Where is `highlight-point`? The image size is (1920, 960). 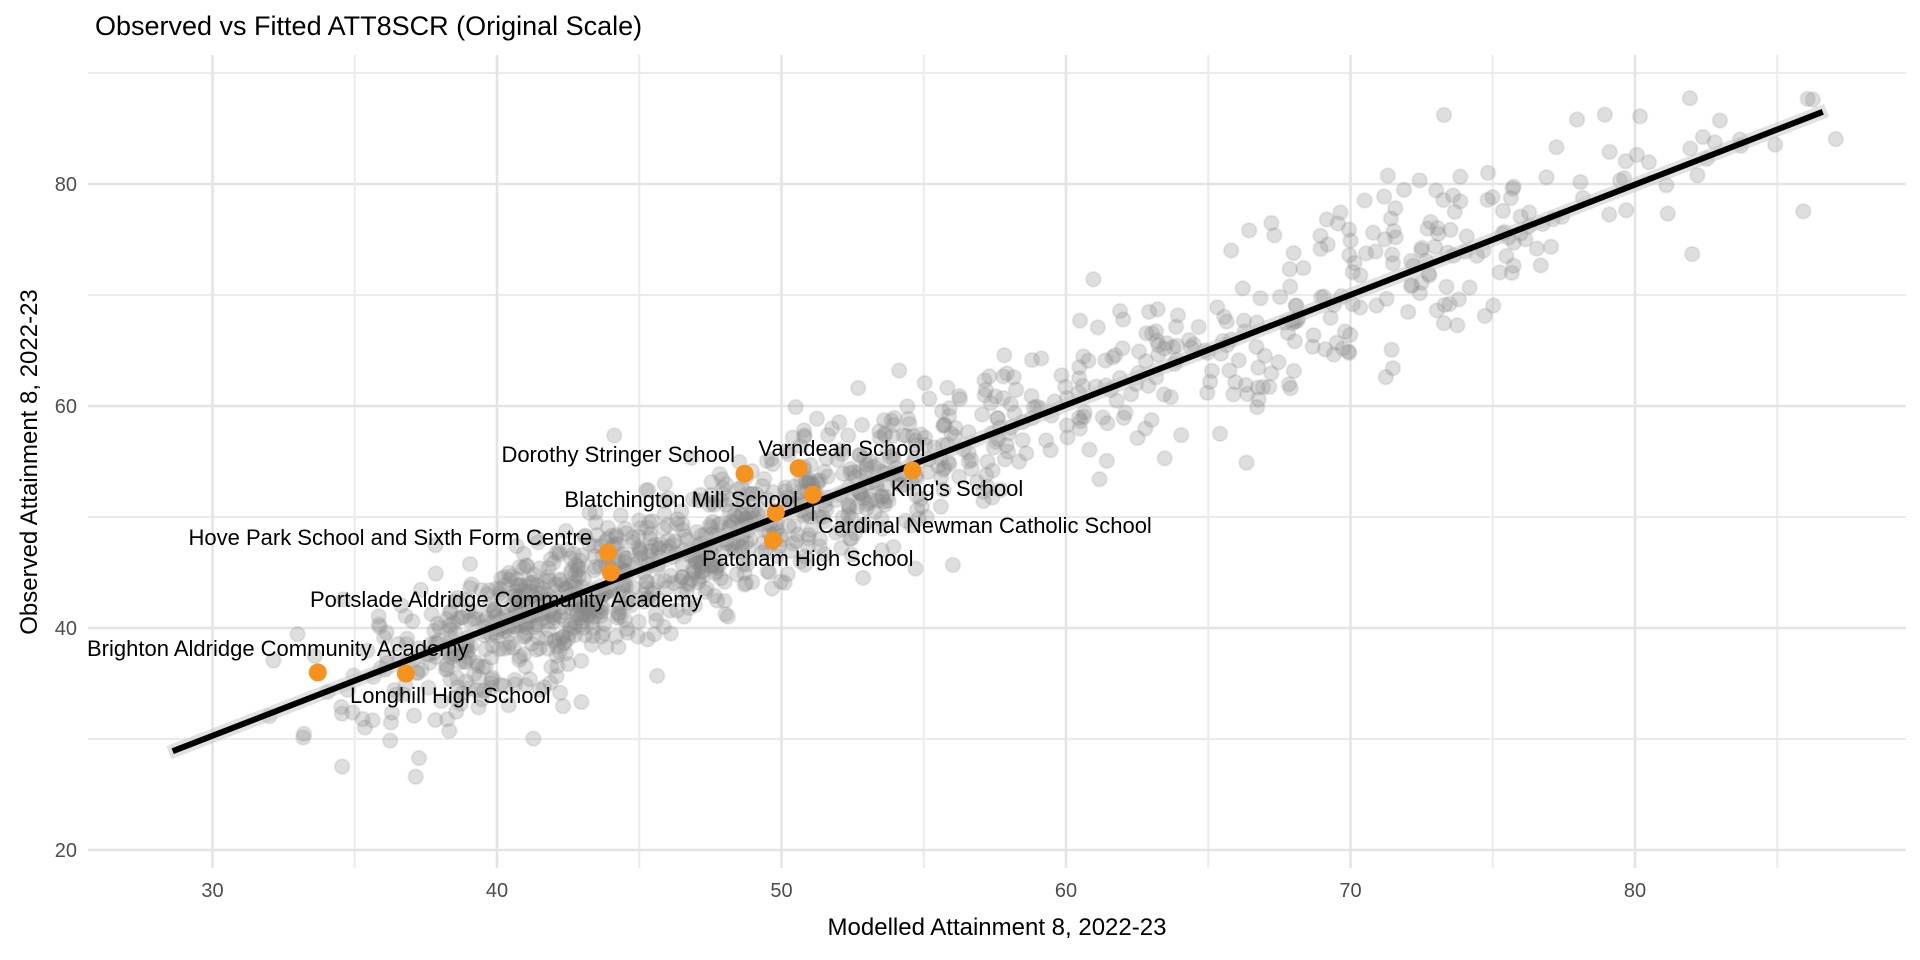 highlight-point is located at coordinates (405, 673).